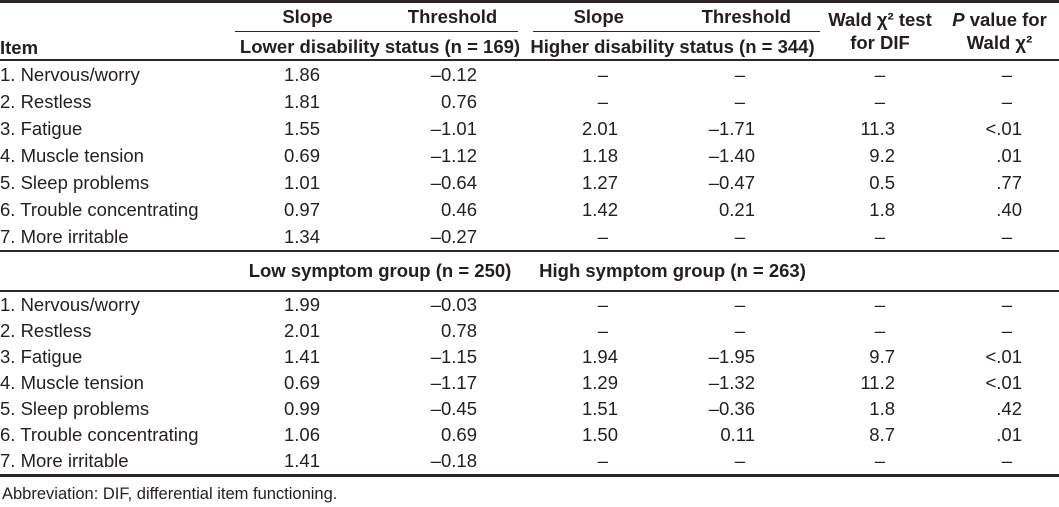 The width and height of the screenshot is (1059, 507). Describe the element at coordinates (737, 209) in the screenshot. I see `value-cell: 0.21` at that location.